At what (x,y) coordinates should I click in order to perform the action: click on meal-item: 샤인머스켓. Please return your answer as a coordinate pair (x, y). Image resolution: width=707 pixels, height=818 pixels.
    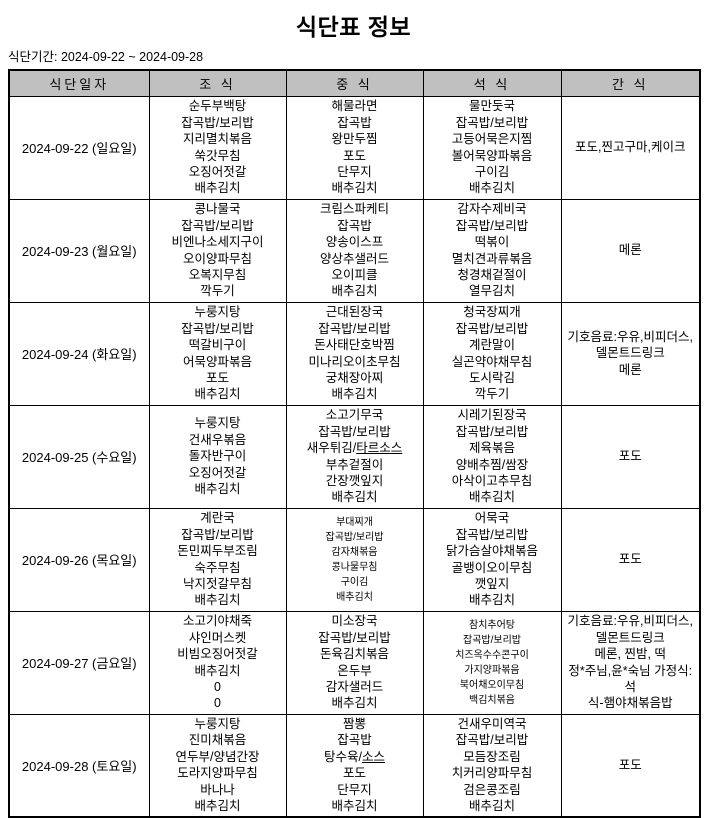
    Looking at the image, I should click on (217, 637).